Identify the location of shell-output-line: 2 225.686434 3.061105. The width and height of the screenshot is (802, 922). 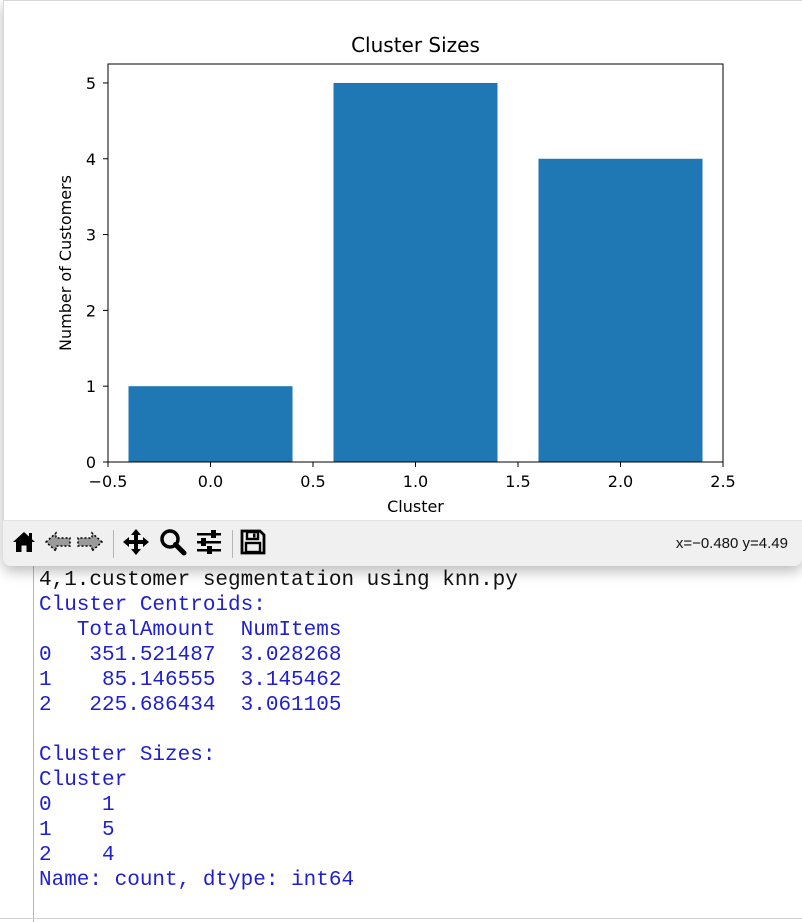
(190, 705).